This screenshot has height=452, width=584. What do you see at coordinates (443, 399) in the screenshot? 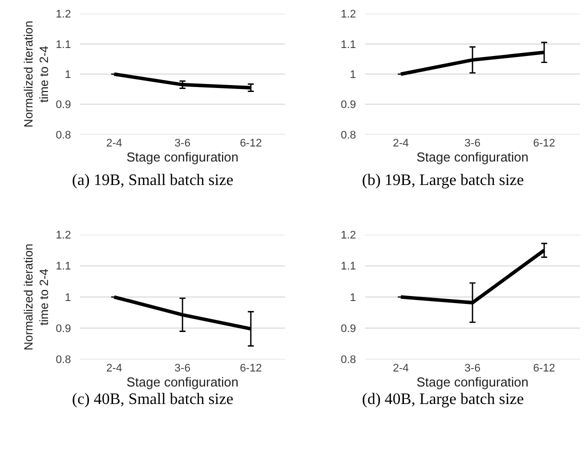
I see `text: (d) 40B, Large batch size` at bounding box center [443, 399].